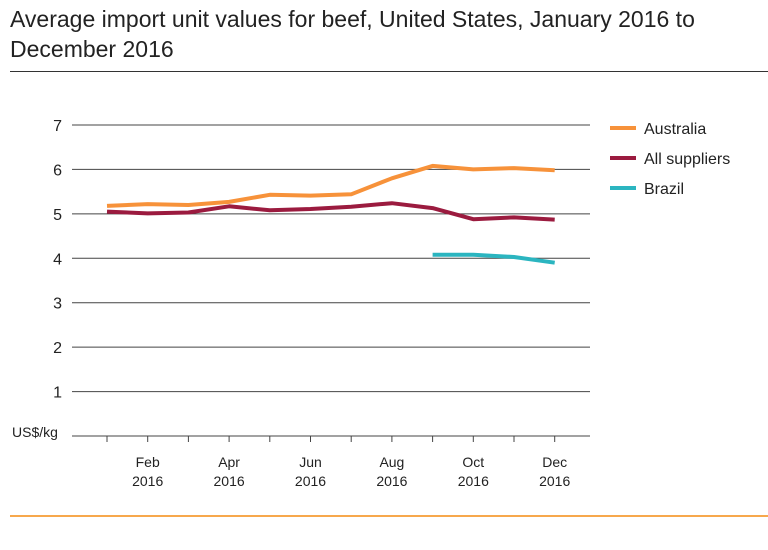 The height and width of the screenshot is (550, 768). Describe the element at coordinates (57, 126) in the screenshot. I see `y-tick-label: 7` at that location.